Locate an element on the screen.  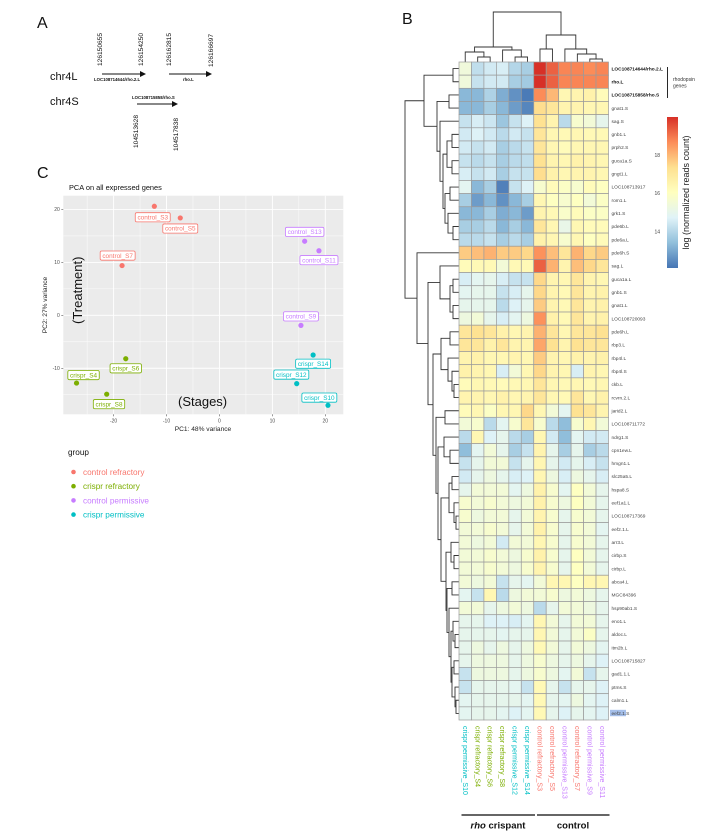
pca-points is located at coordinates (202, 305).